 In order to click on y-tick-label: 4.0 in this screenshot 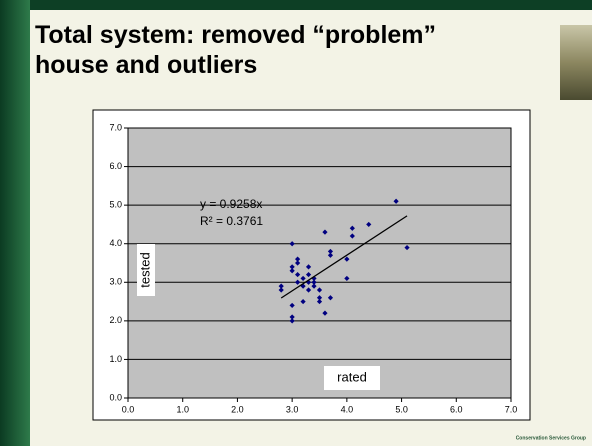, I will do `click(115, 243)`.